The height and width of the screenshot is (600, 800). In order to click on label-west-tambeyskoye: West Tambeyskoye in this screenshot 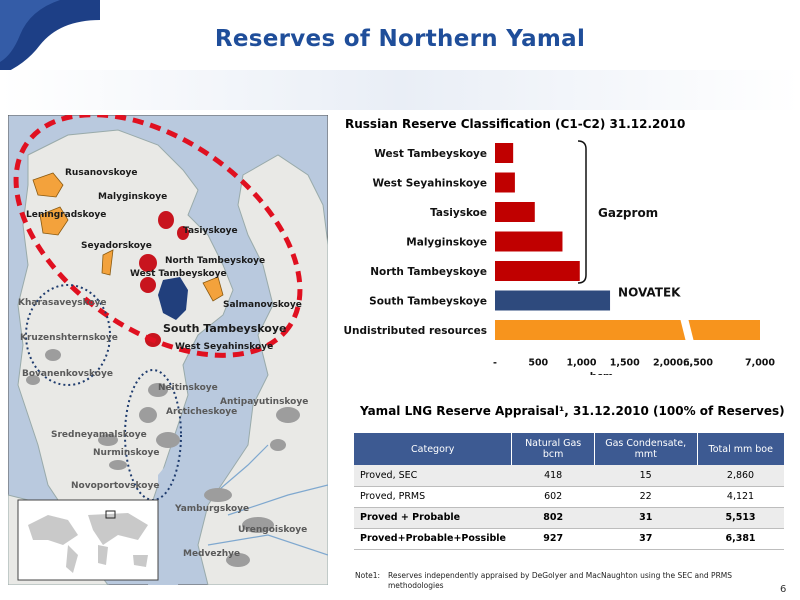, I will do `click(178, 274)`.